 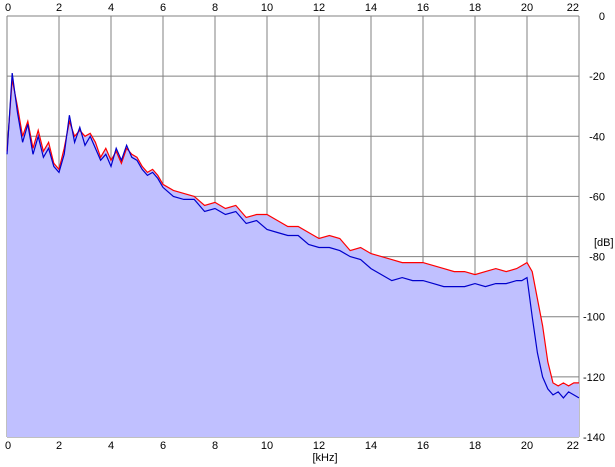 What do you see at coordinates (573, 8) in the screenshot?
I see `x-tick-label-top: 22` at bounding box center [573, 8].